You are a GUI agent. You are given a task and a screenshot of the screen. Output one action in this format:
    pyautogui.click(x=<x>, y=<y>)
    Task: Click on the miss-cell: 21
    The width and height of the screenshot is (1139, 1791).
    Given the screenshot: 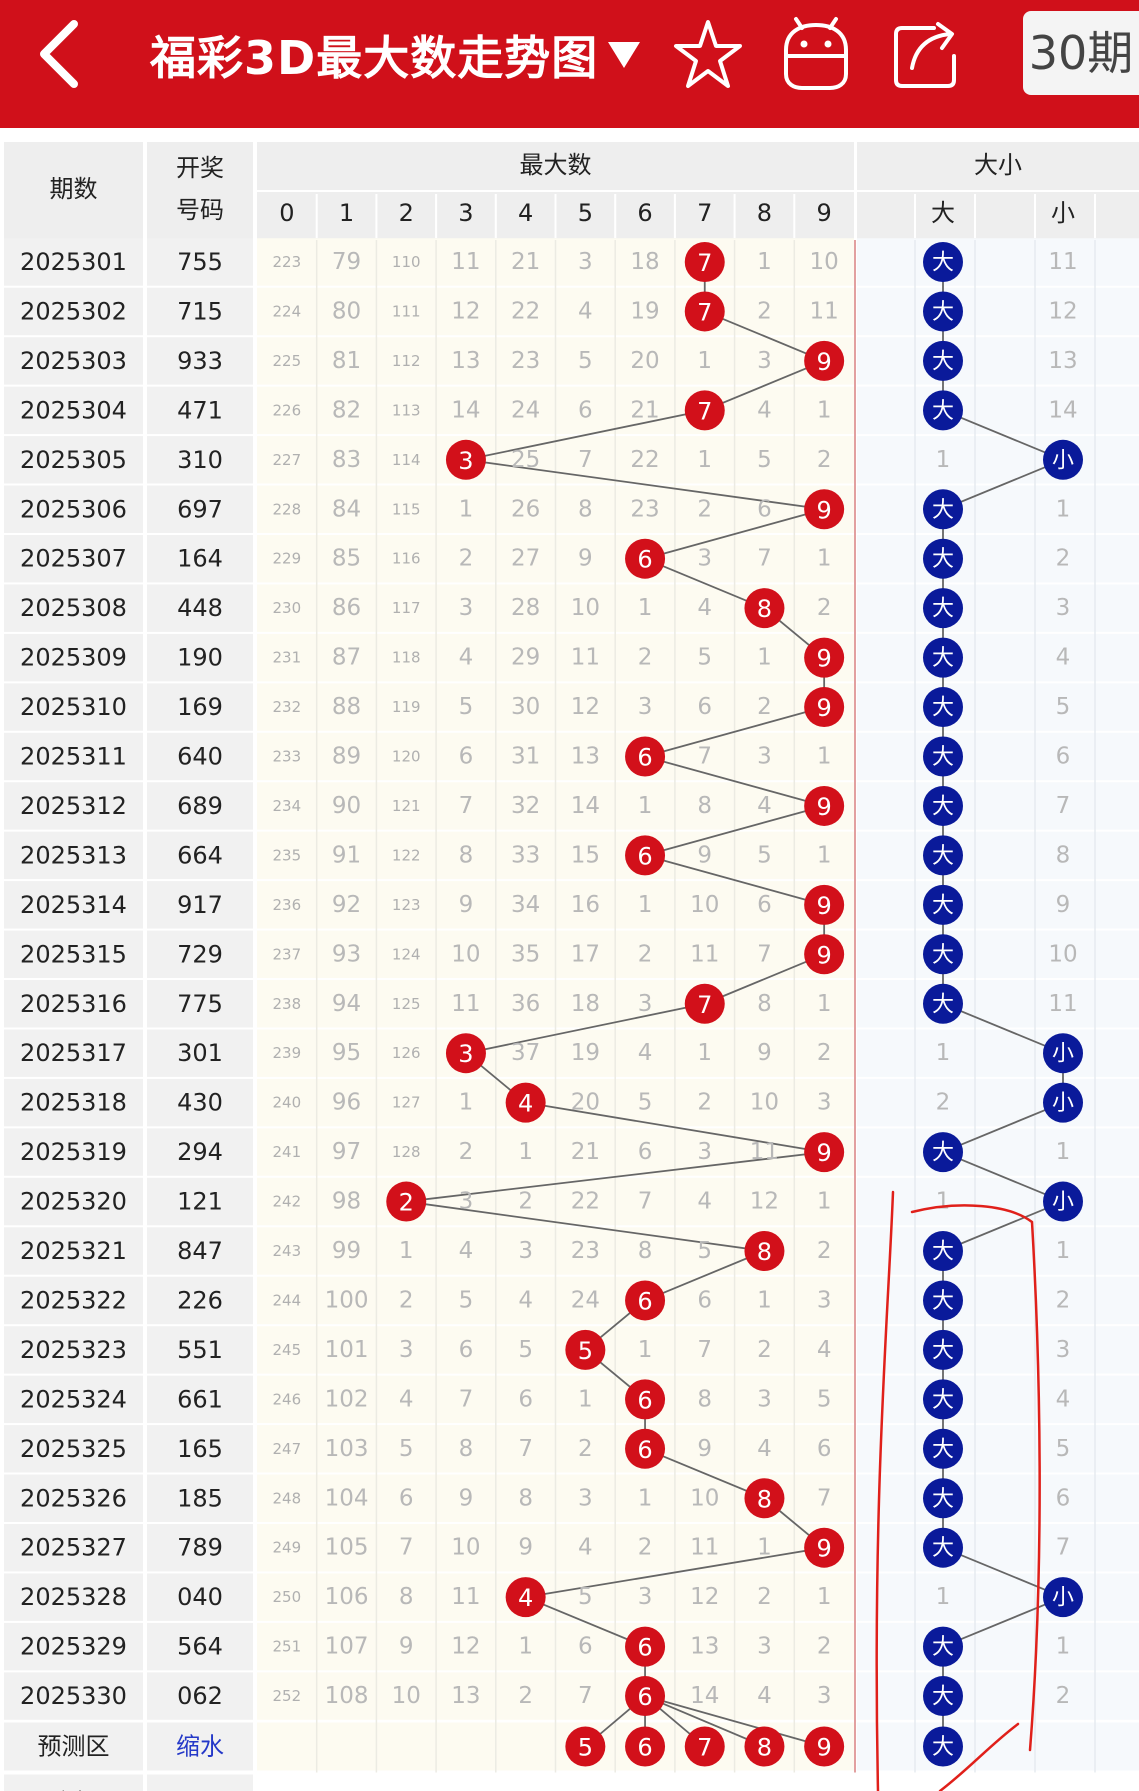 What is the action you would take?
    pyautogui.click(x=585, y=1152)
    